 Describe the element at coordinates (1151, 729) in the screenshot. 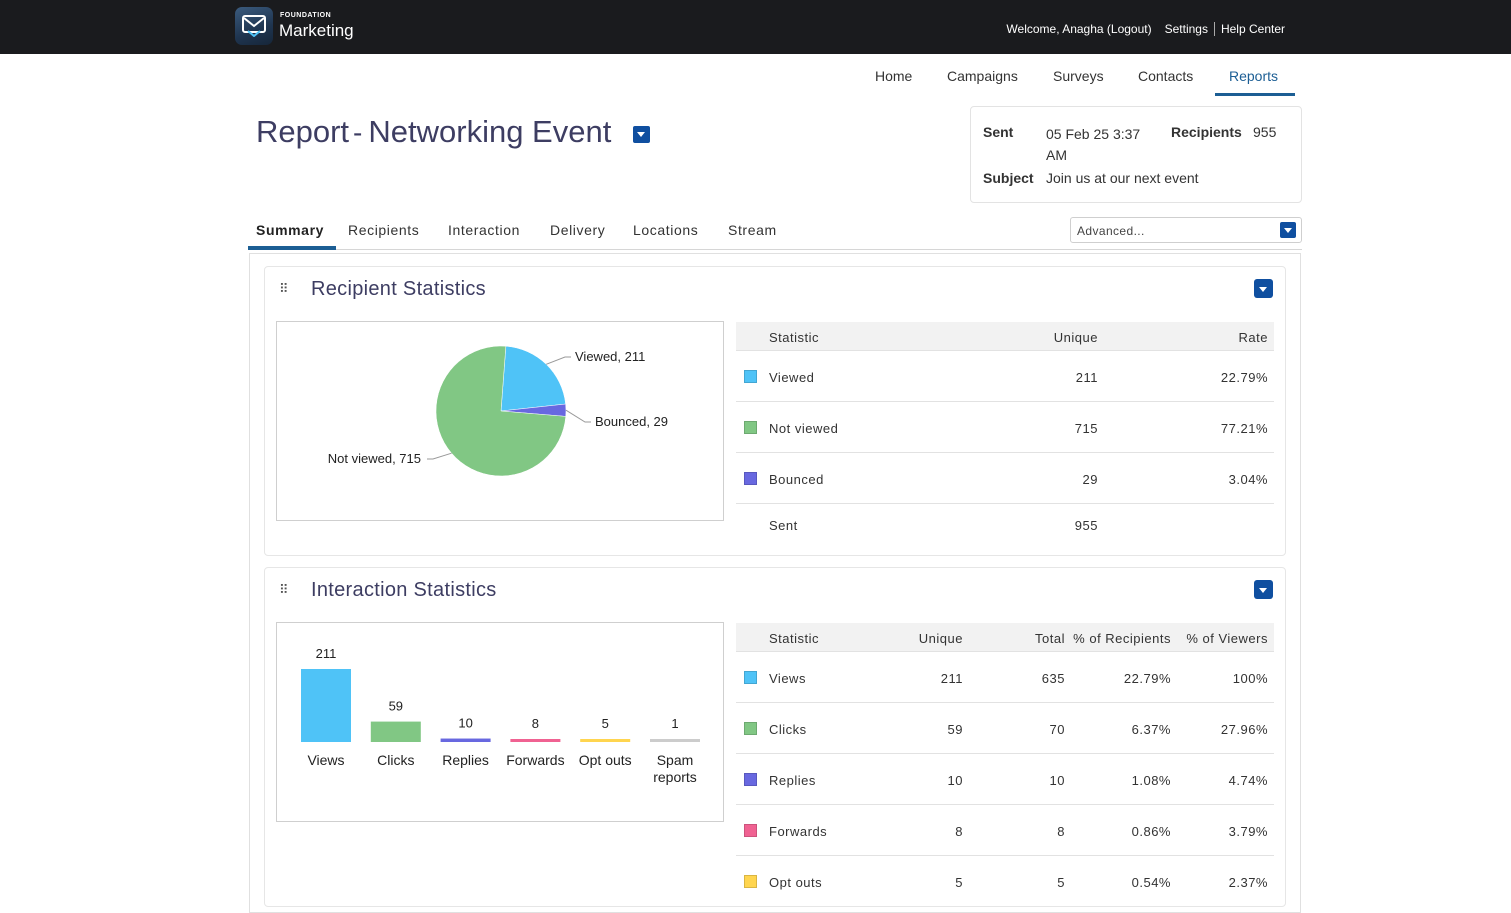

I see `row-pct-recipients: 6.37%` at that location.